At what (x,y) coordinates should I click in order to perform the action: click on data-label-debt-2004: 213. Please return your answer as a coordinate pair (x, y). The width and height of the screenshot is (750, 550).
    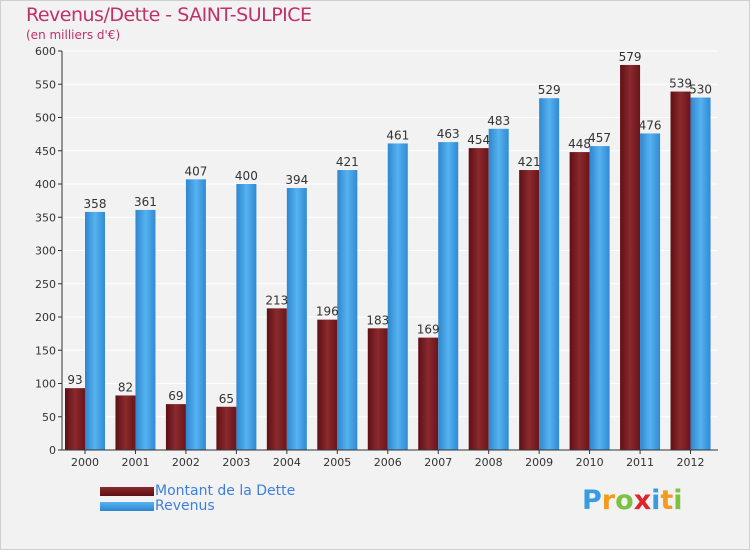
    Looking at the image, I should click on (276, 300).